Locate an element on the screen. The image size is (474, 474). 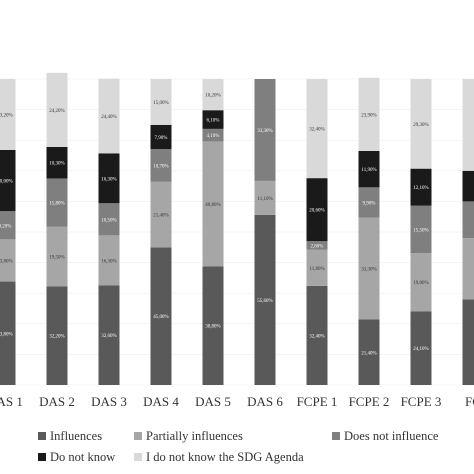
segment-data-label: 9,90% is located at coordinates (369, 203).